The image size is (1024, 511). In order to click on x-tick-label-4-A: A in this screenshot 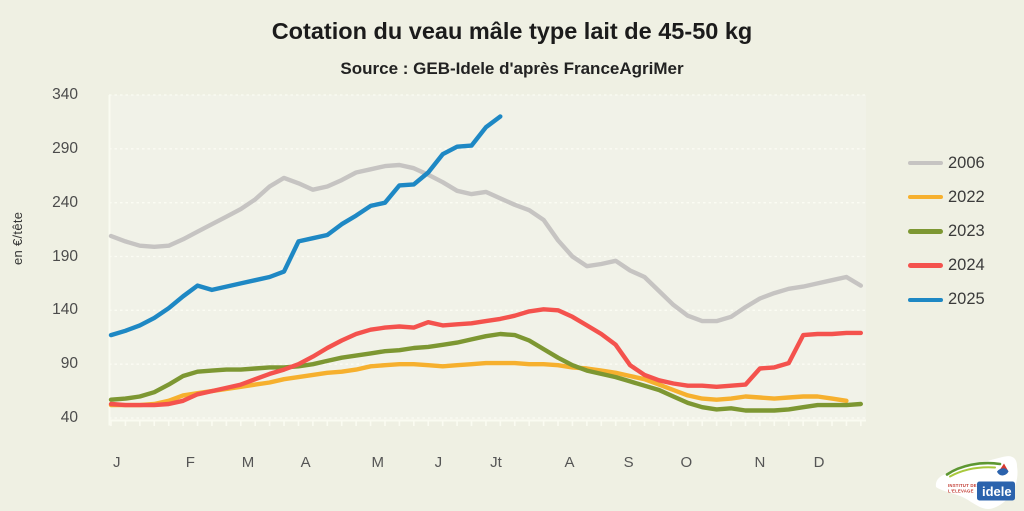, I will do `click(305, 462)`.